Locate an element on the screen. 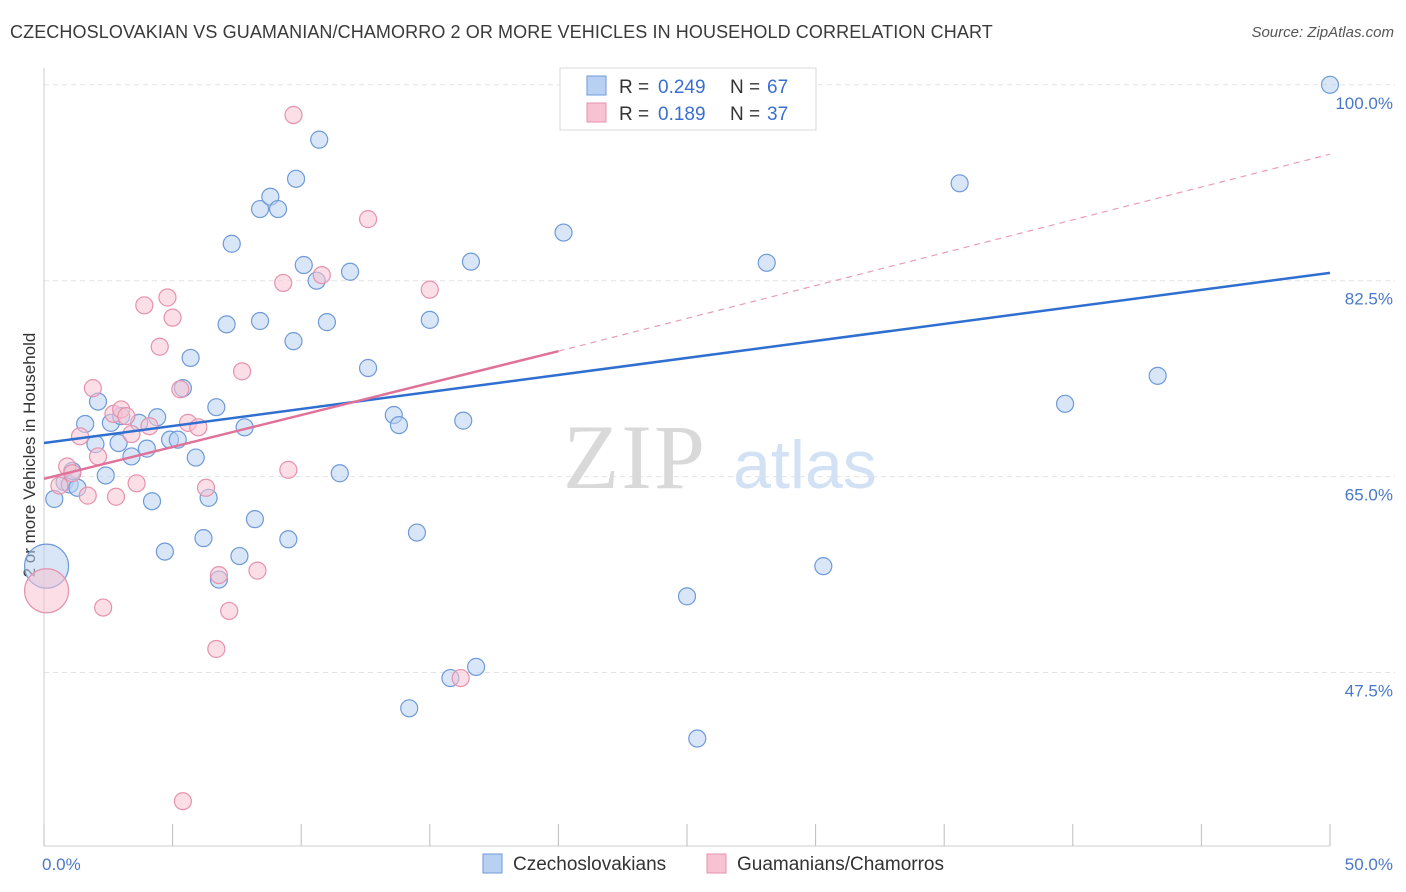 This screenshot has height=892, width=1406. legend-box: R = 0.249 N = 67 R = 0.189 N = 37 is located at coordinates (688, 99).